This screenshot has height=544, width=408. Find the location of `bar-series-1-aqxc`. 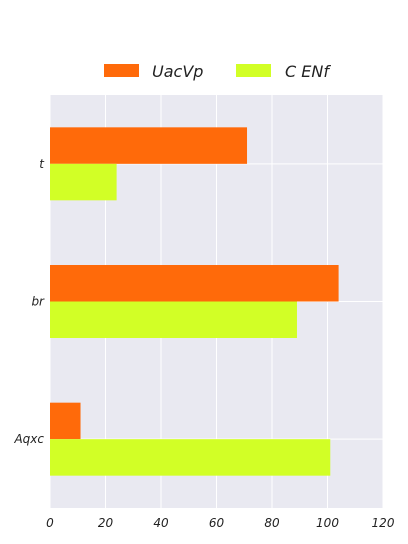

bar-series-1-aqxc is located at coordinates (65, 421).